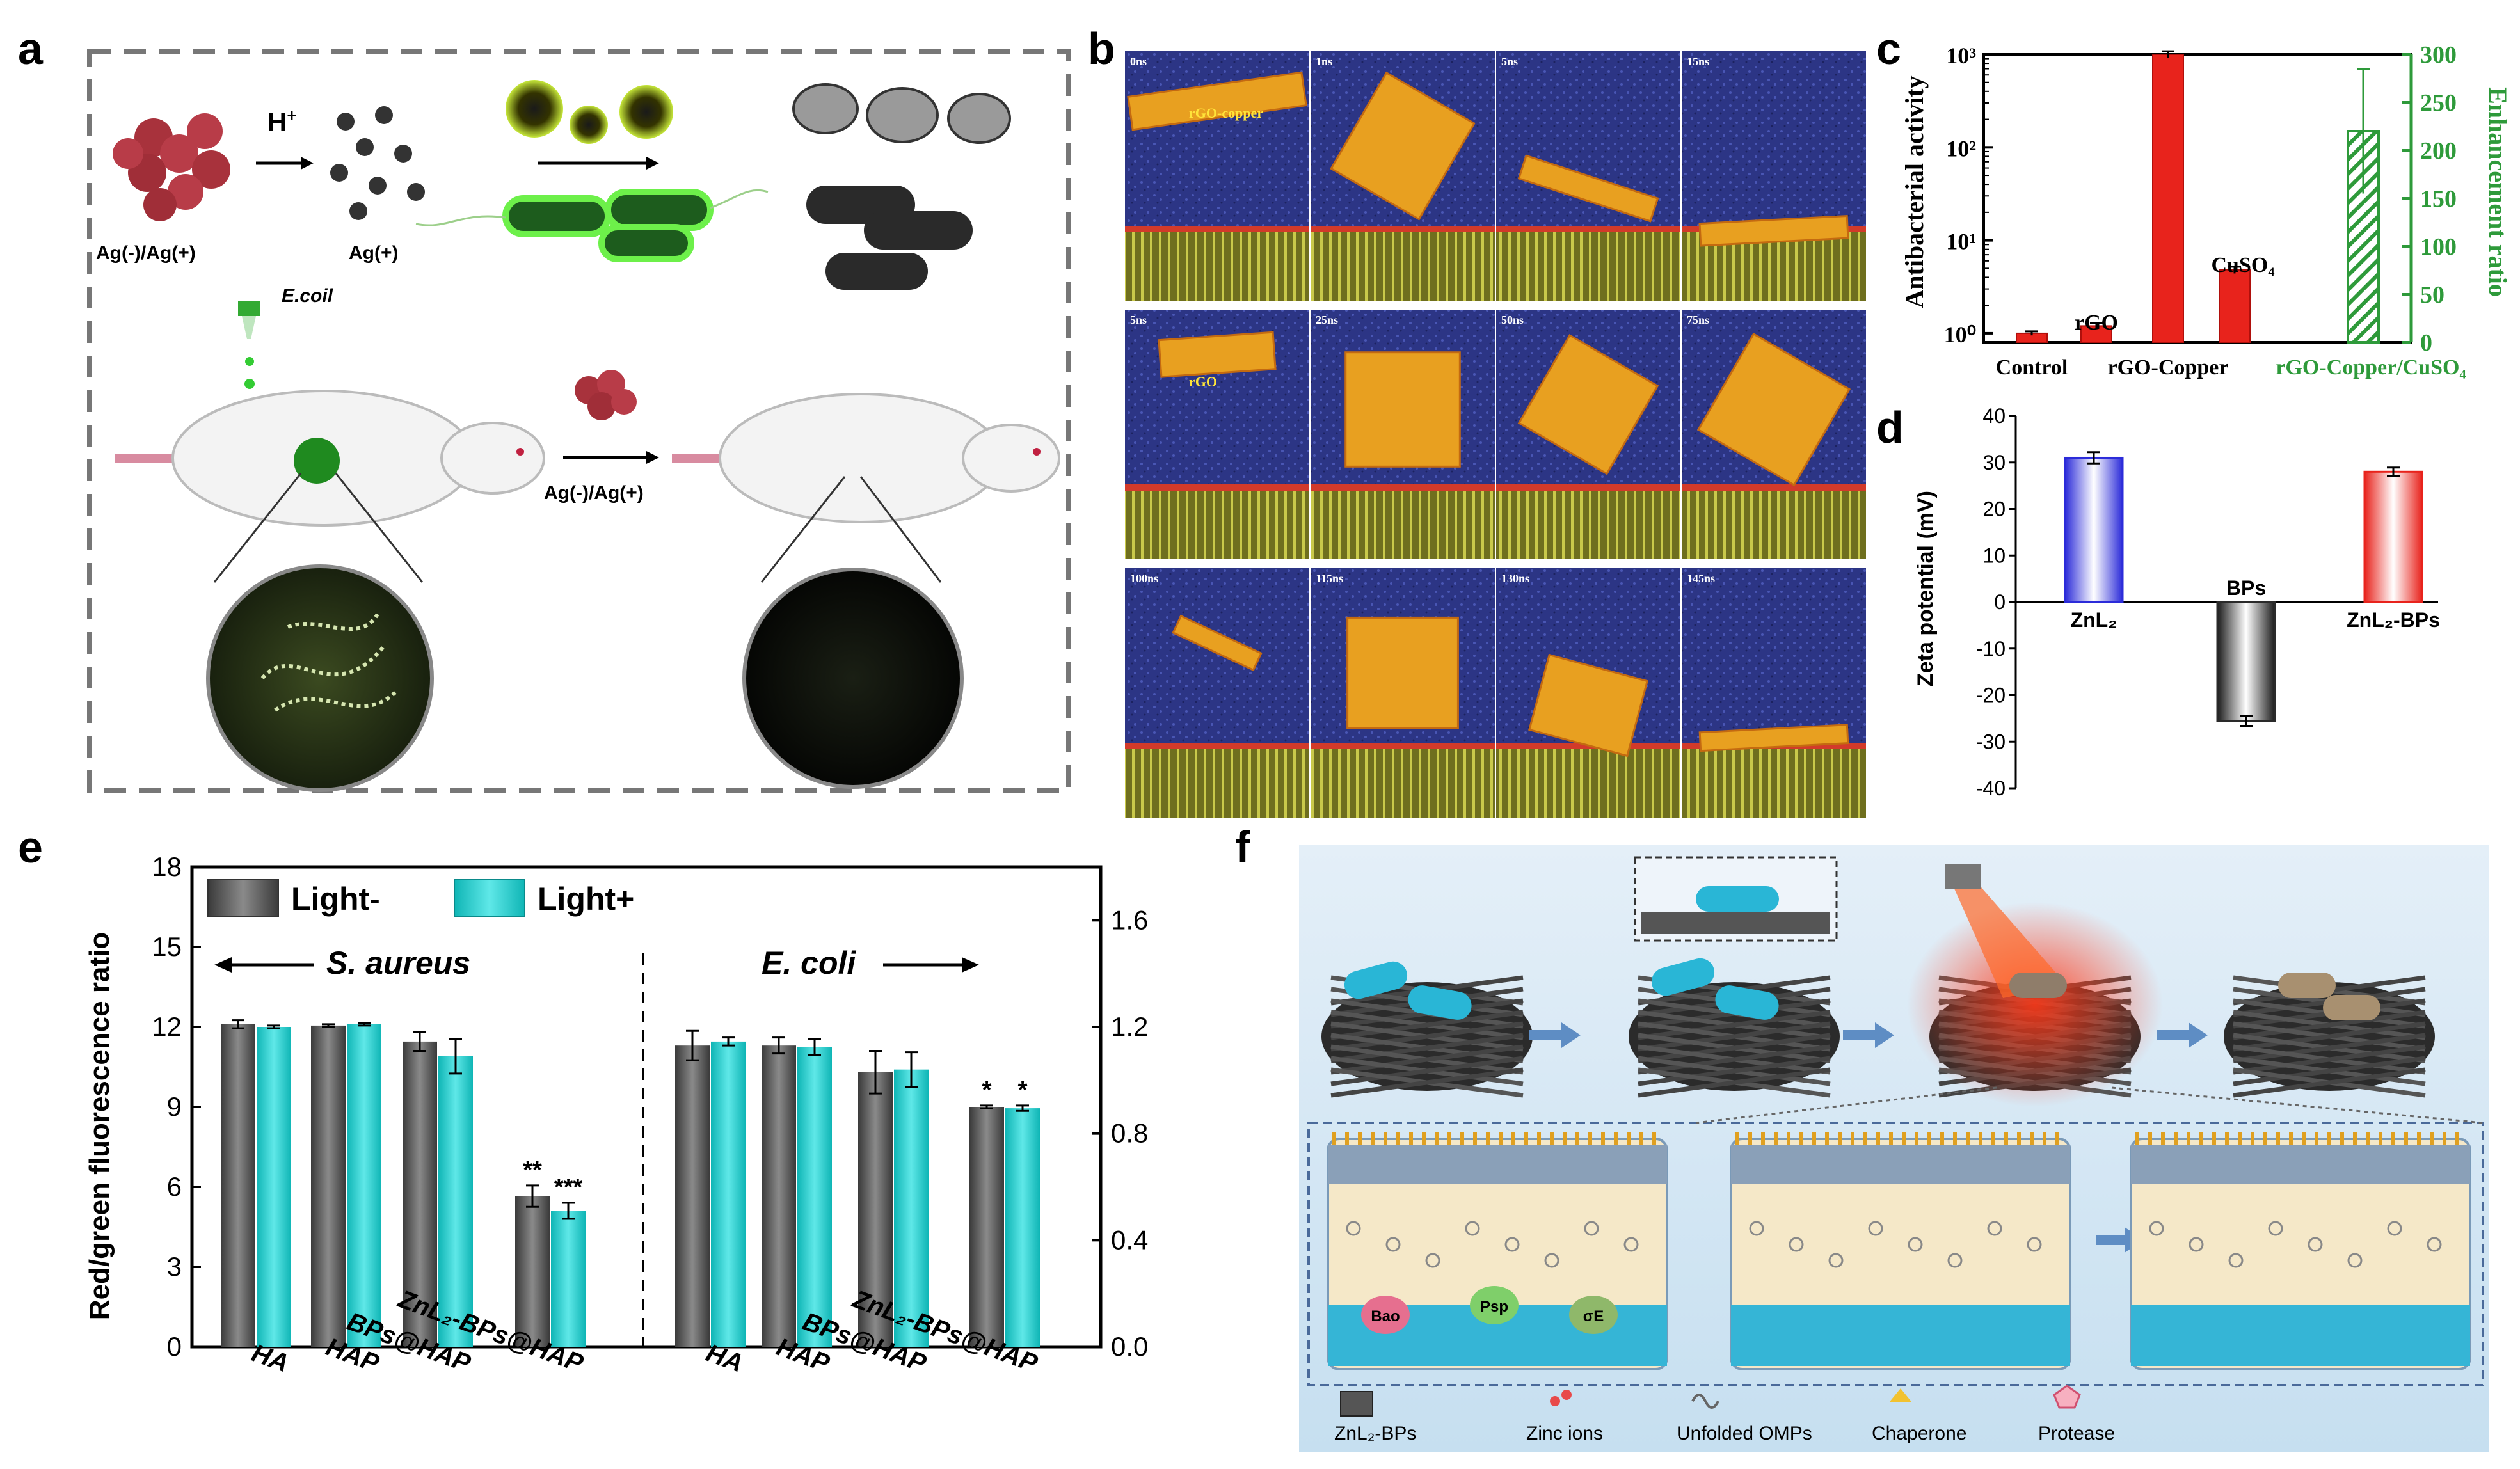 The image size is (2520, 1469). What do you see at coordinates (2438, 103) in the screenshot?
I see `c-y2tick-label: 250` at bounding box center [2438, 103].